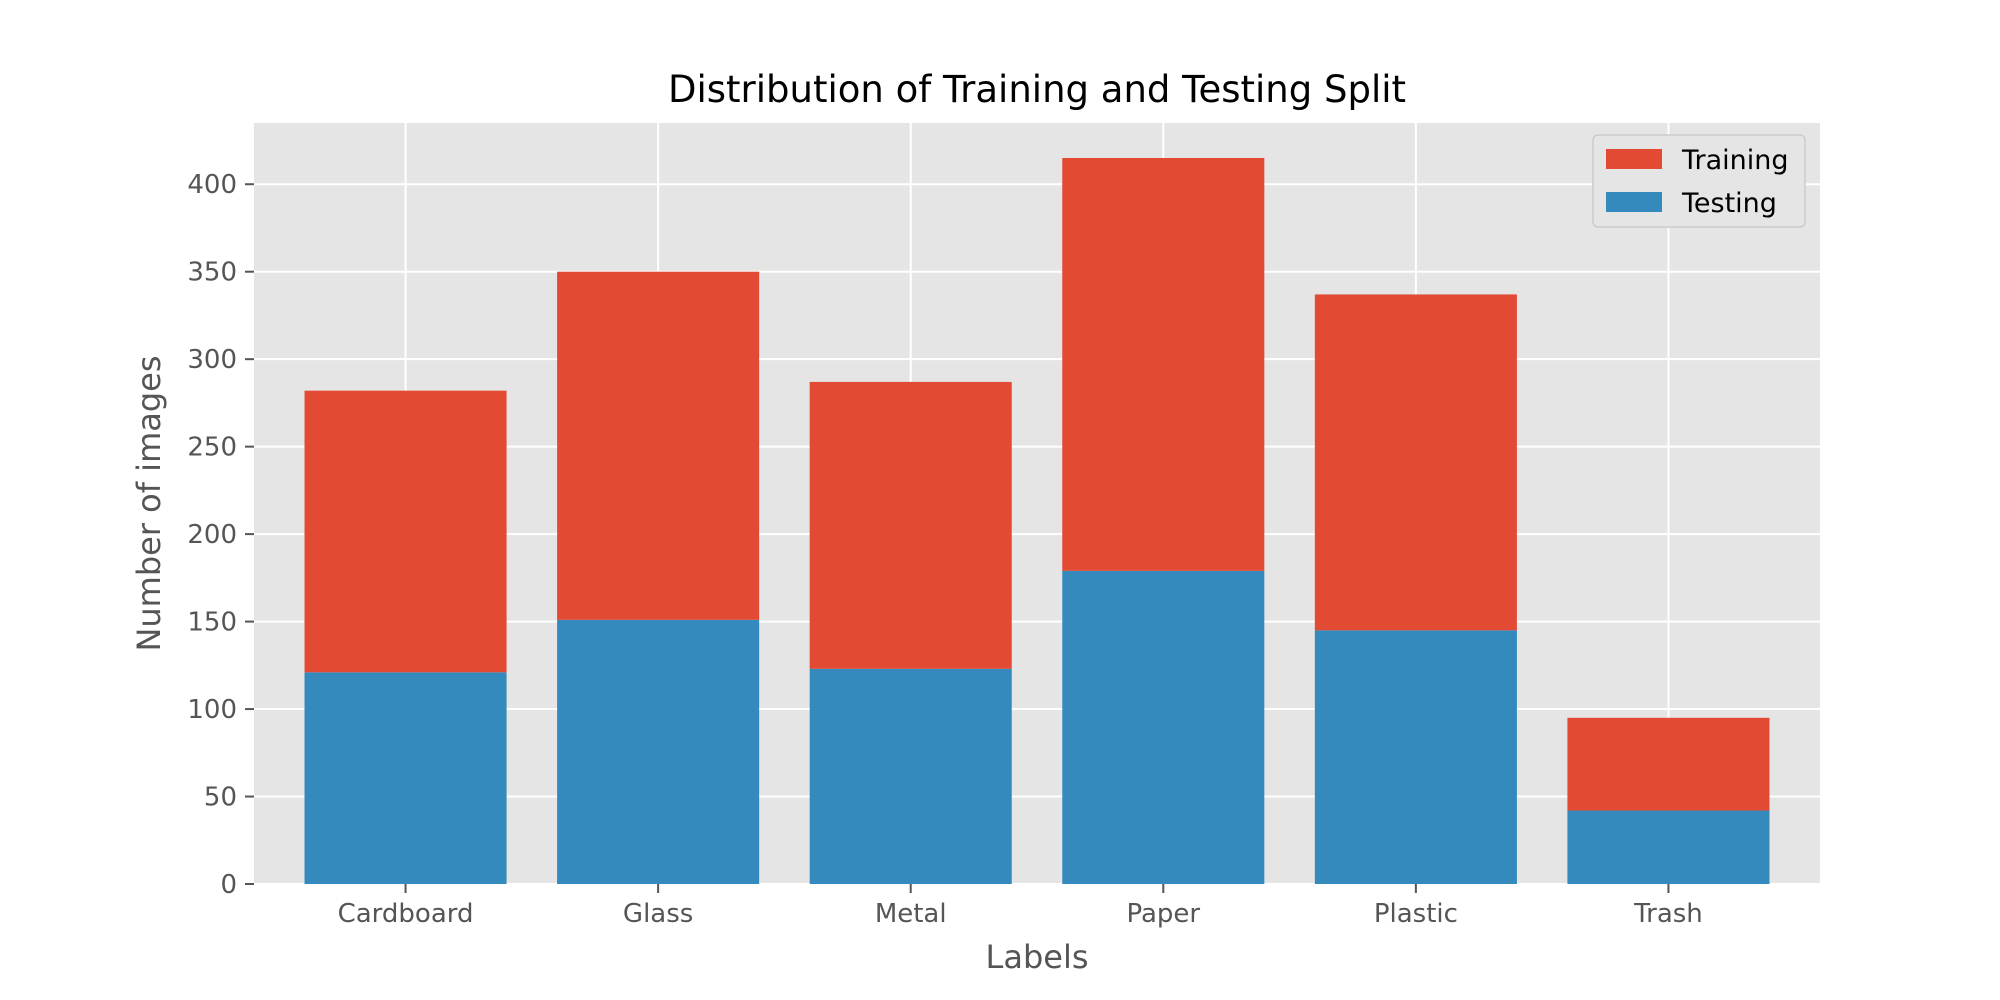 Image resolution: width=2000 pixels, height=1000 pixels. What do you see at coordinates (212, 535) in the screenshot?
I see `y-tick-label-200: 200` at bounding box center [212, 535].